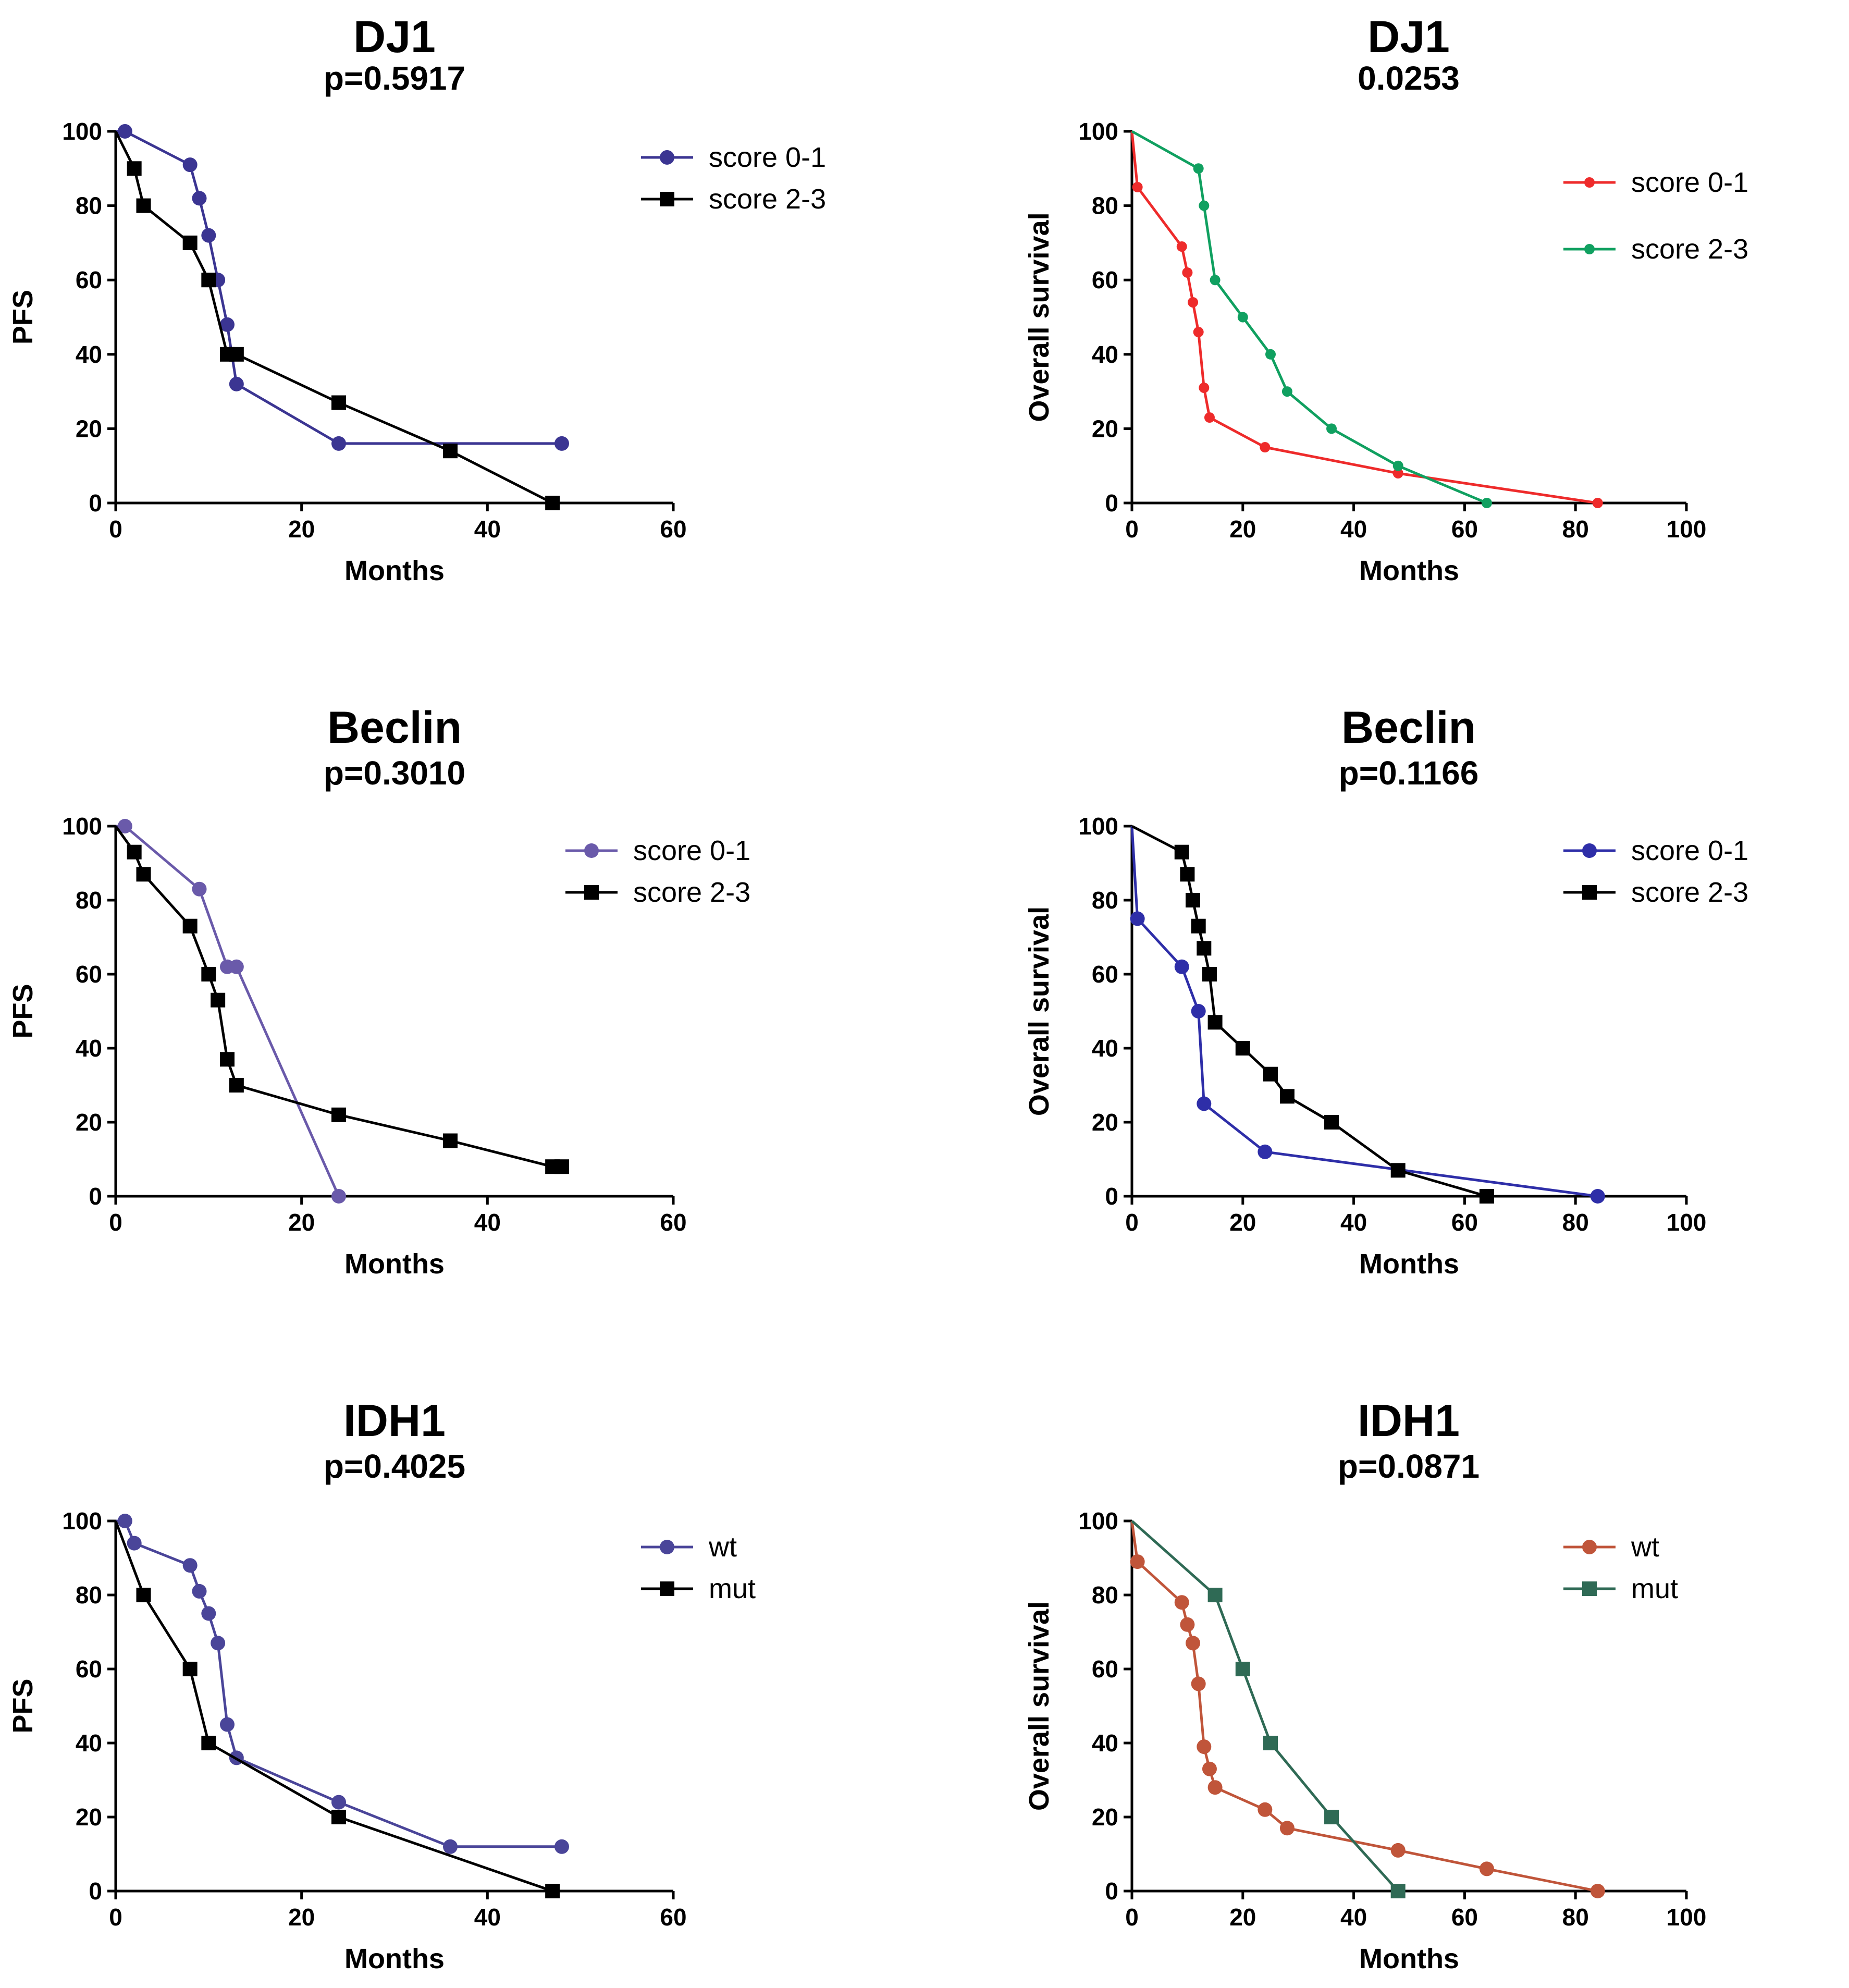 The width and height of the screenshot is (1849, 1988). Describe the element at coordinates (89, 429) in the screenshot. I see `y-tick-label: 20` at that location.